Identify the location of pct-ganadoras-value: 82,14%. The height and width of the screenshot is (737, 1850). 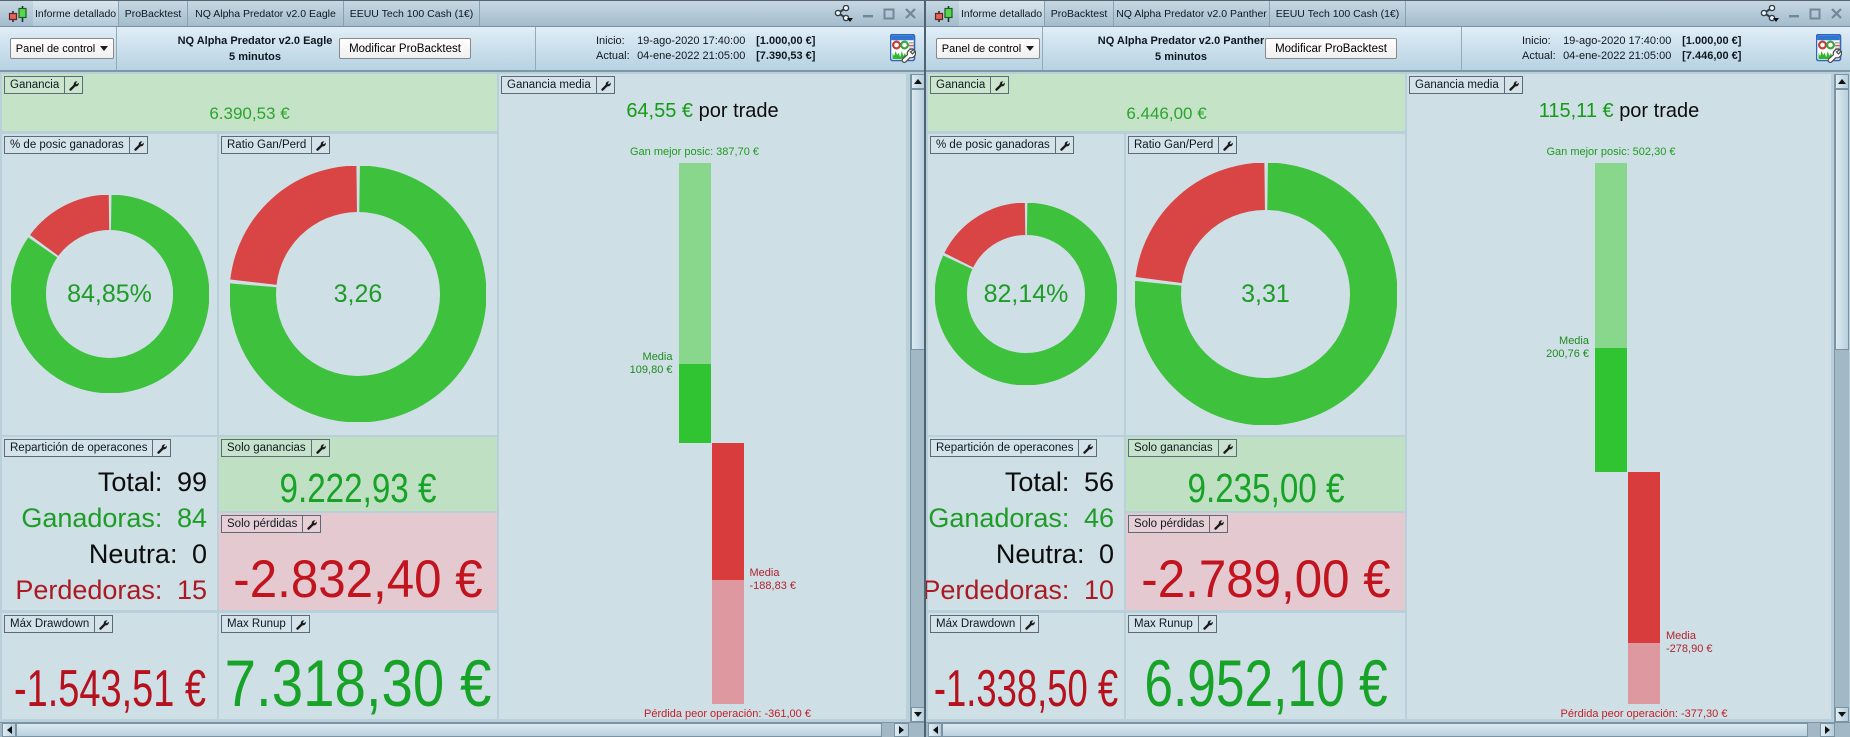
(1026, 293).